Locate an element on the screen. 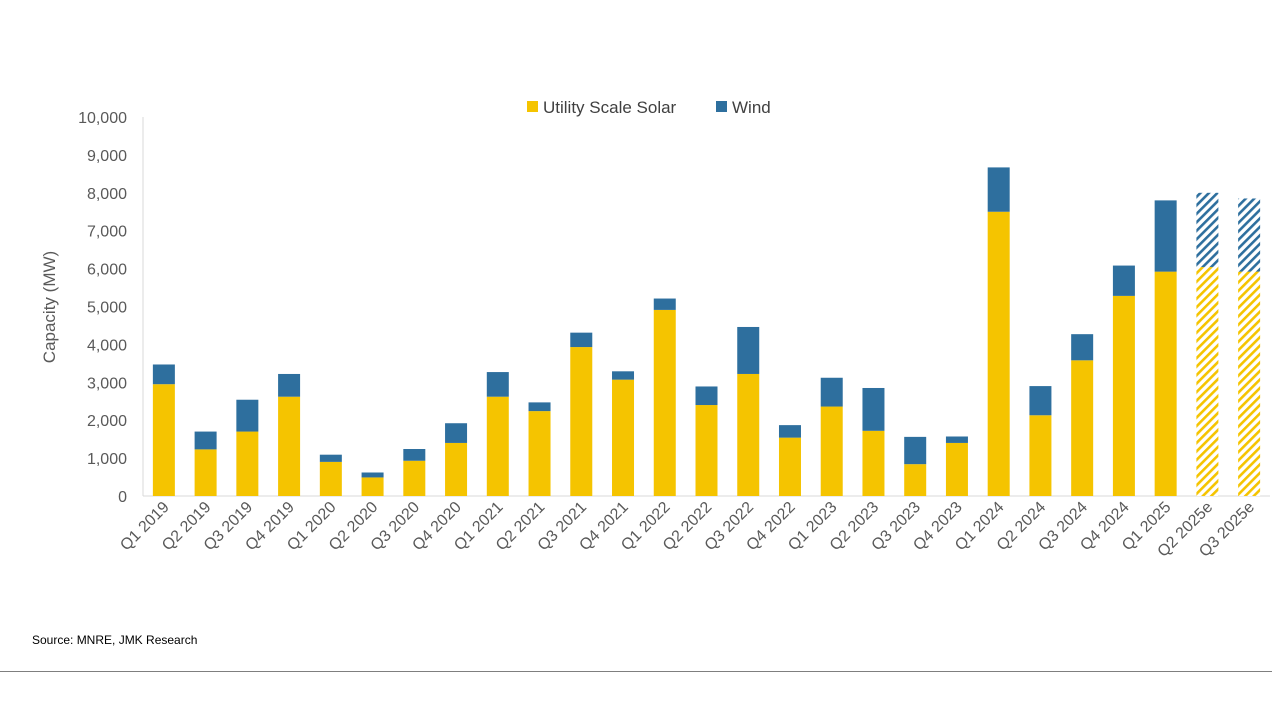 The width and height of the screenshot is (1280, 721). legend-label-wind: Wind is located at coordinates (751, 107).